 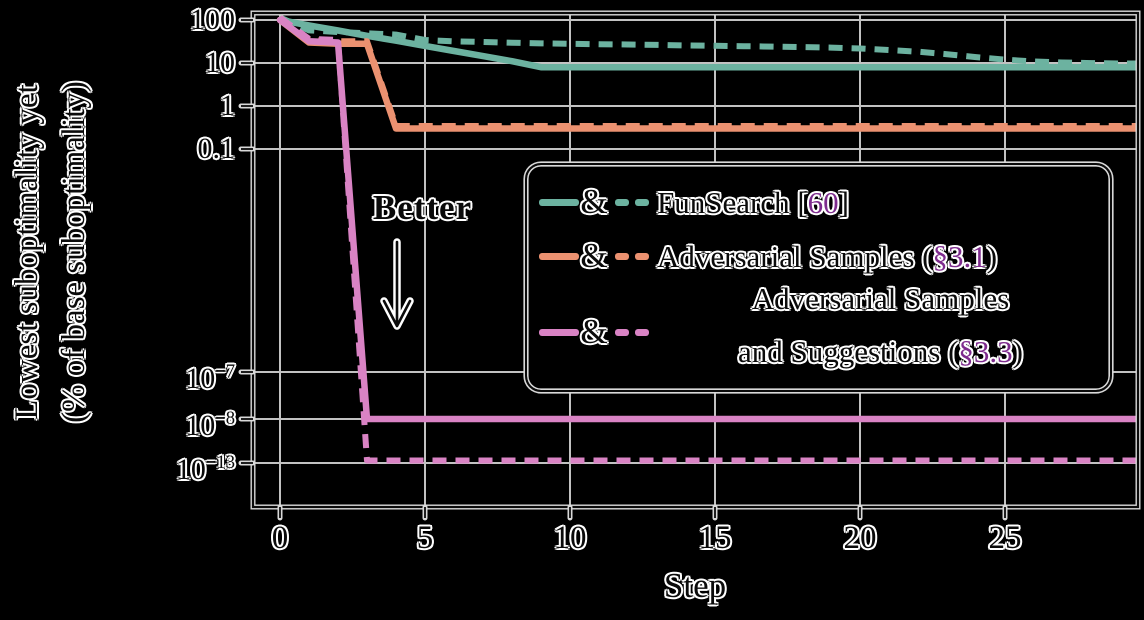 I want to click on better-annotation: Better, so click(x=422, y=207).